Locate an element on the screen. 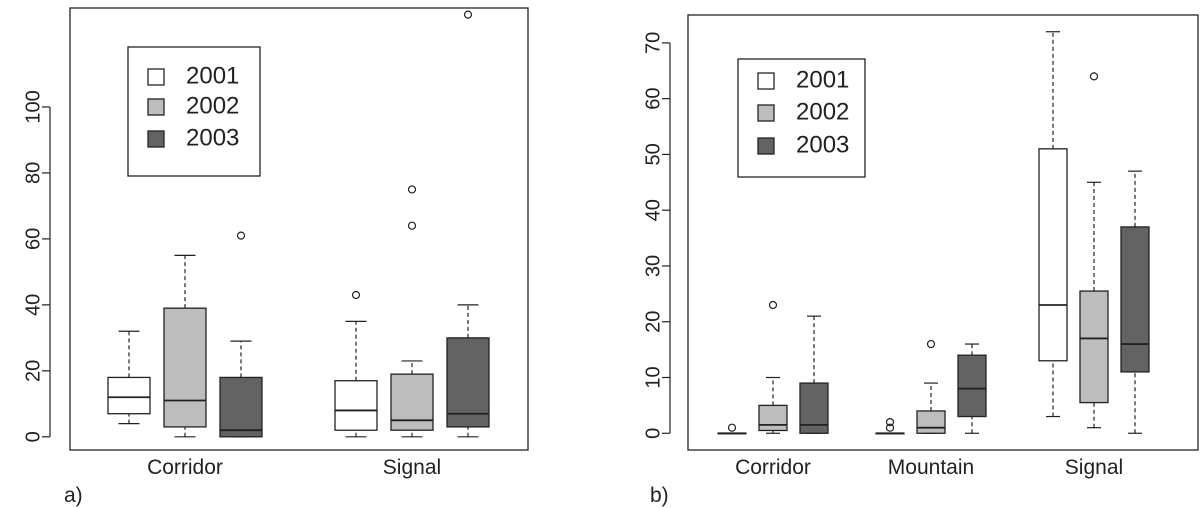  panel-b-y-tick-label: 40 is located at coordinates (653, 210).